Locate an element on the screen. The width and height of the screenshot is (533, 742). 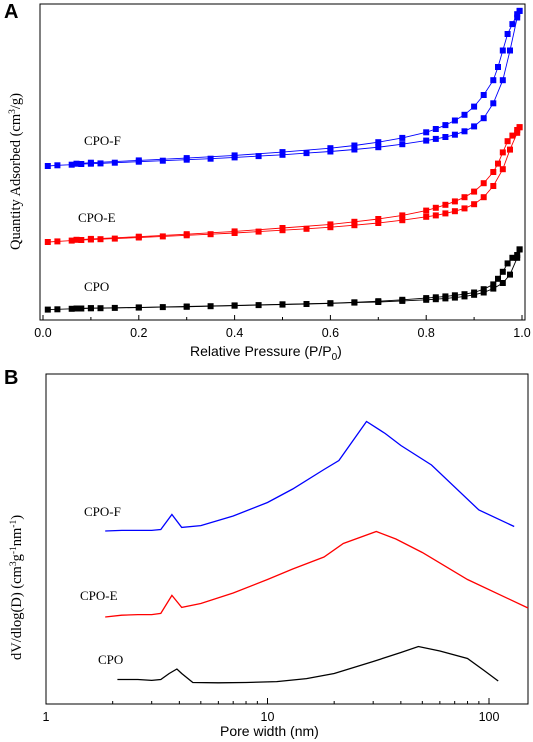
panel-a-letter: A is located at coordinates (11, 12).